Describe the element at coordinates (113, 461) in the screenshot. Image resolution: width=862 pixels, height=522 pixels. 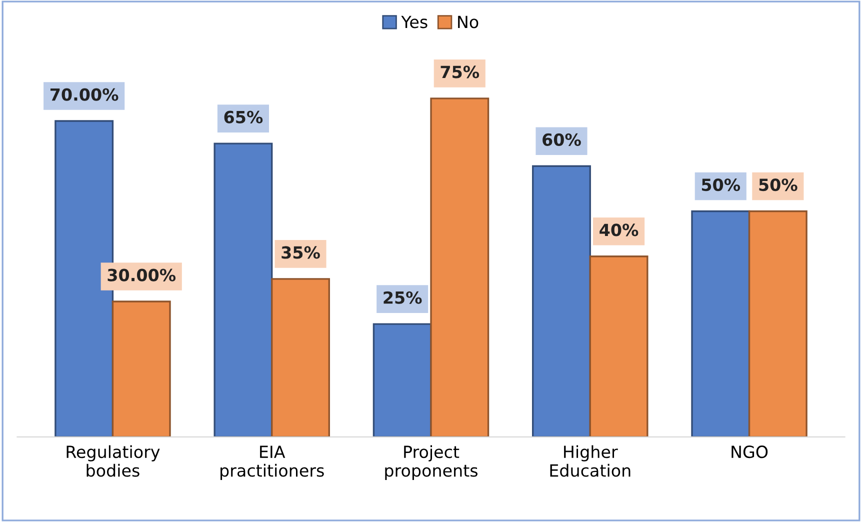
I see `x-tick-label: Regulatiory bodies` at that location.